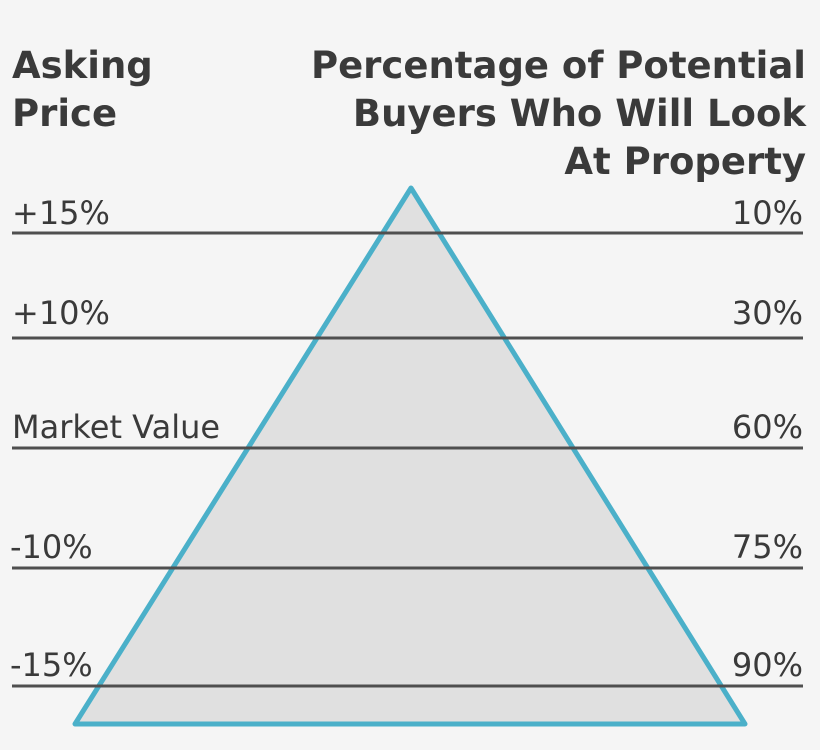  What do you see at coordinates (767, 313) in the screenshot?
I see `buyer-percentage: 30%` at bounding box center [767, 313].